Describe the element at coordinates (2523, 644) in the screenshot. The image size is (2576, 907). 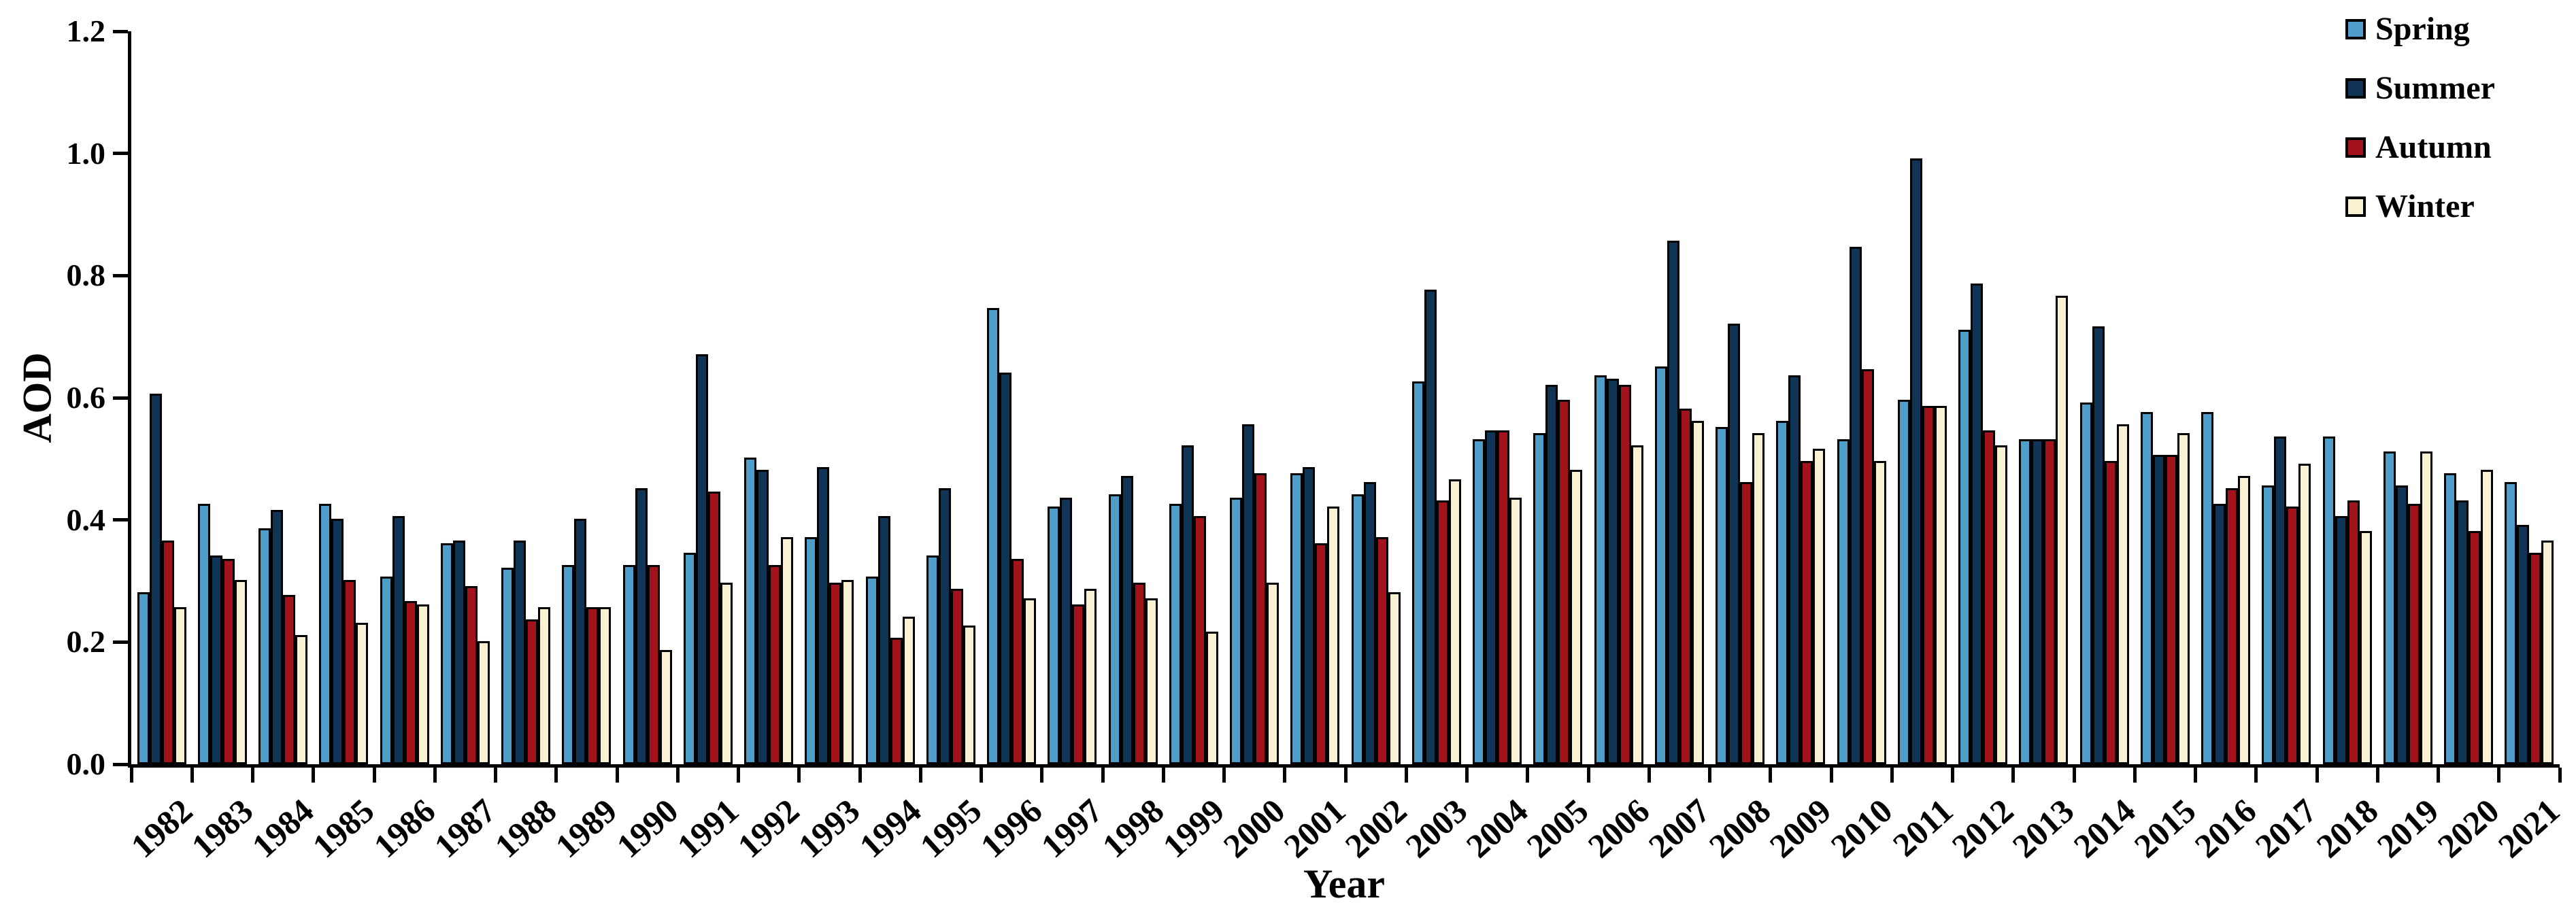
I see `bar-summer-2021` at that location.